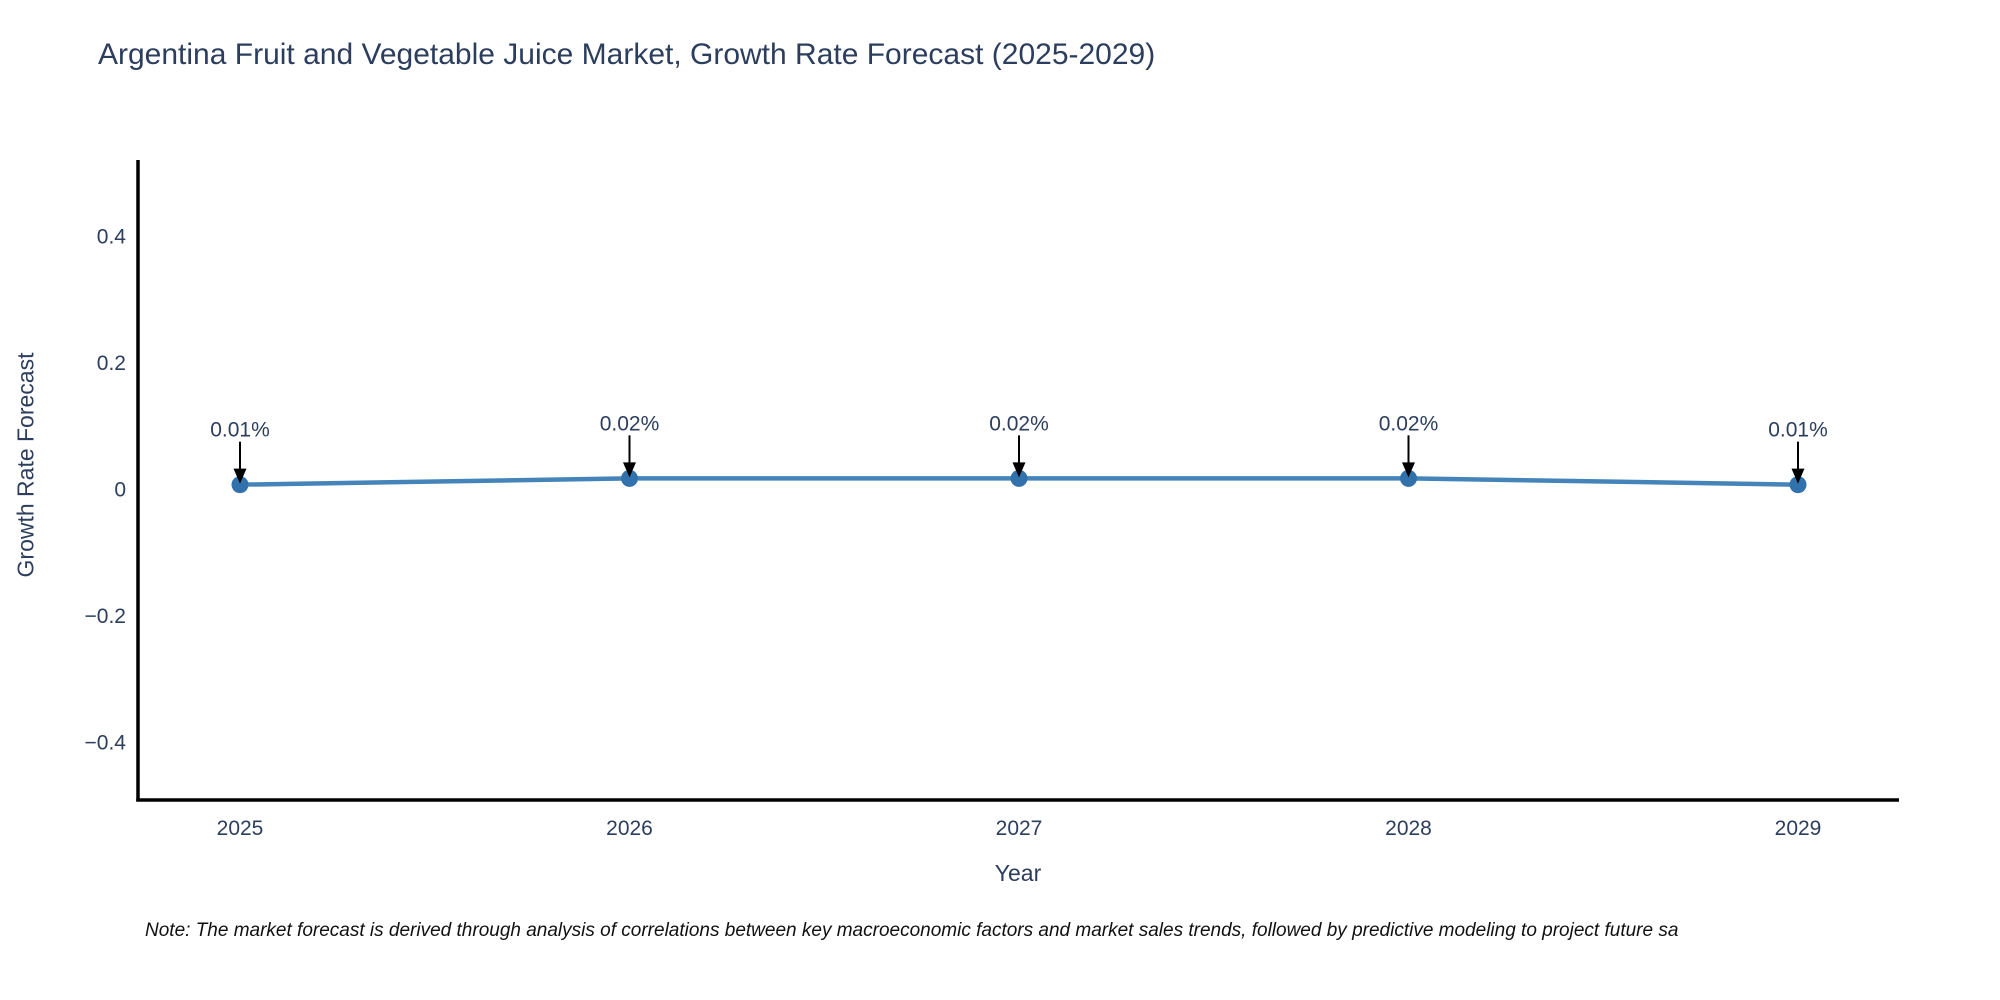  I want to click on y-tick-label: −0.2, so click(105, 616).